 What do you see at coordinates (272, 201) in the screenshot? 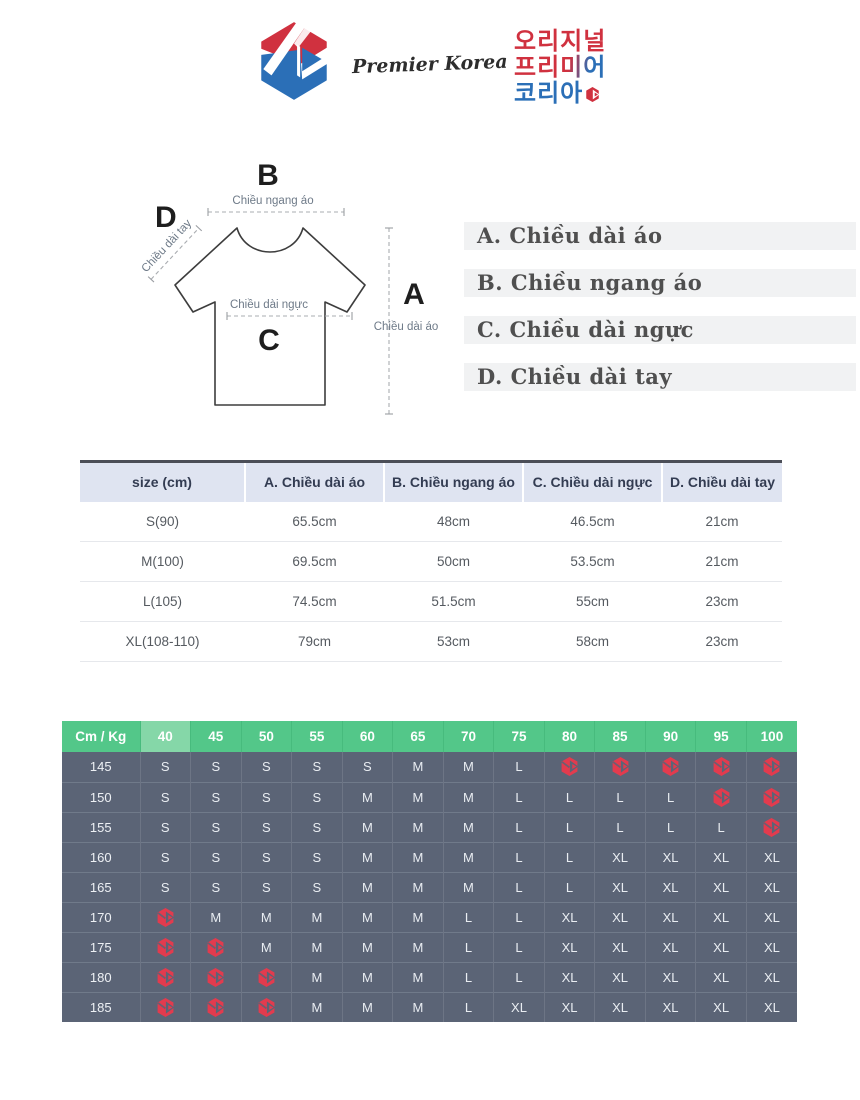
I see `diagram-caption-b: Chiều ngang áo` at bounding box center [272, 201].